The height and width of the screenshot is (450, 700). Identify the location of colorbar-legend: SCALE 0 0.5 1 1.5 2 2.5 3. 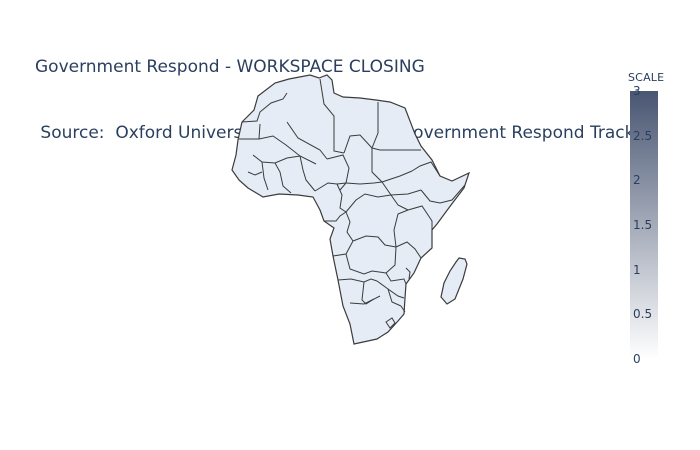
(660, 220).